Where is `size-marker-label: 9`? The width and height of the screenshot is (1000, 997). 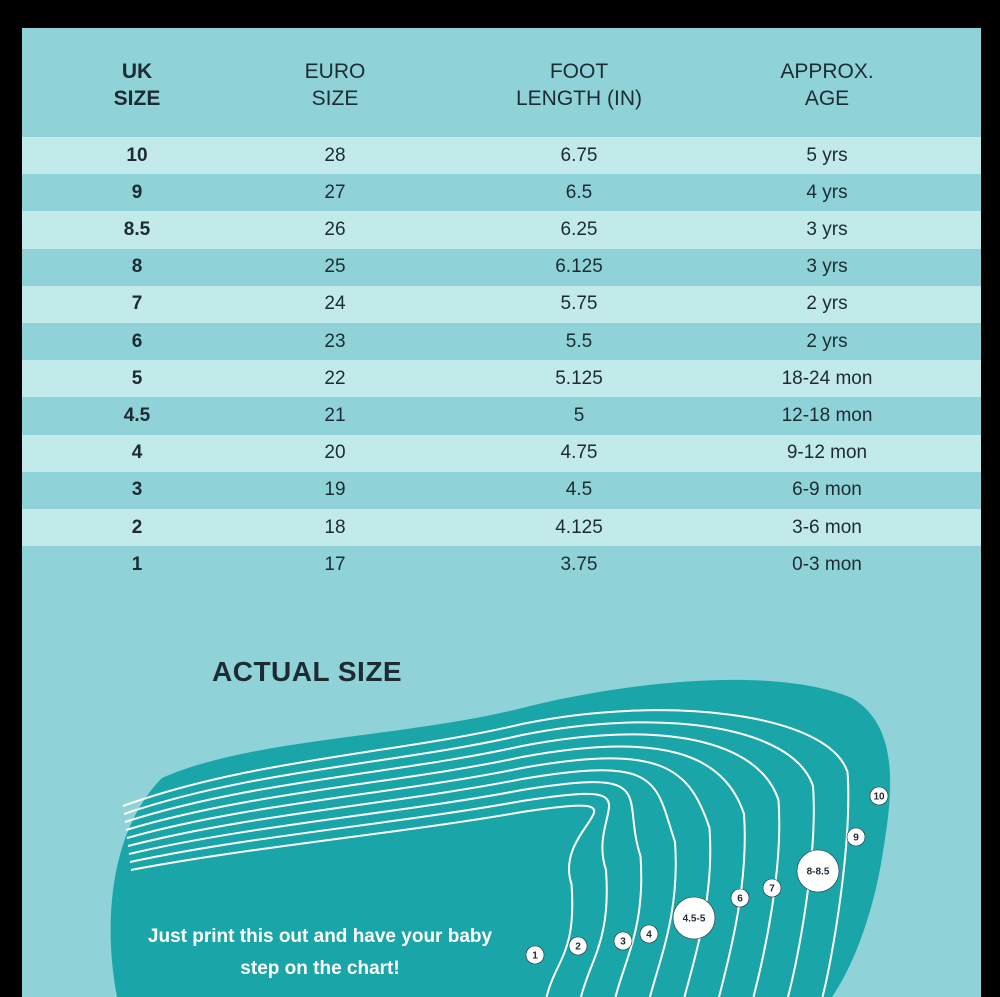
size-marker-label: 9 is located at coordinates (856, 838).